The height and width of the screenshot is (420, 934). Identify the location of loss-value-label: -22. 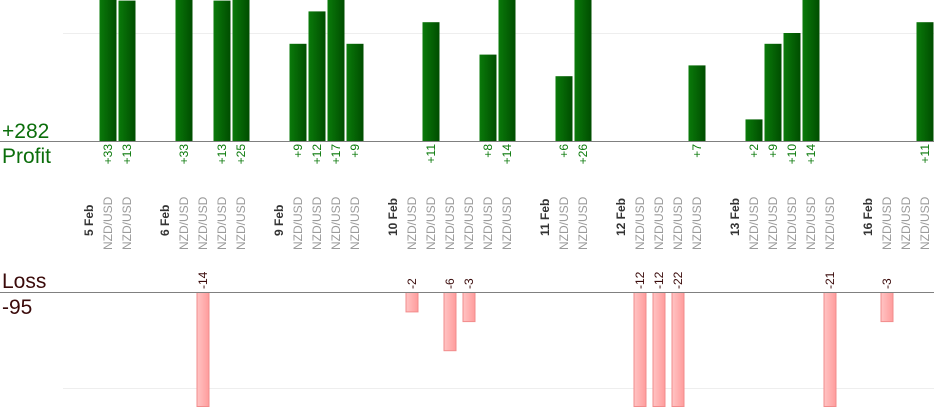
(678, 280).